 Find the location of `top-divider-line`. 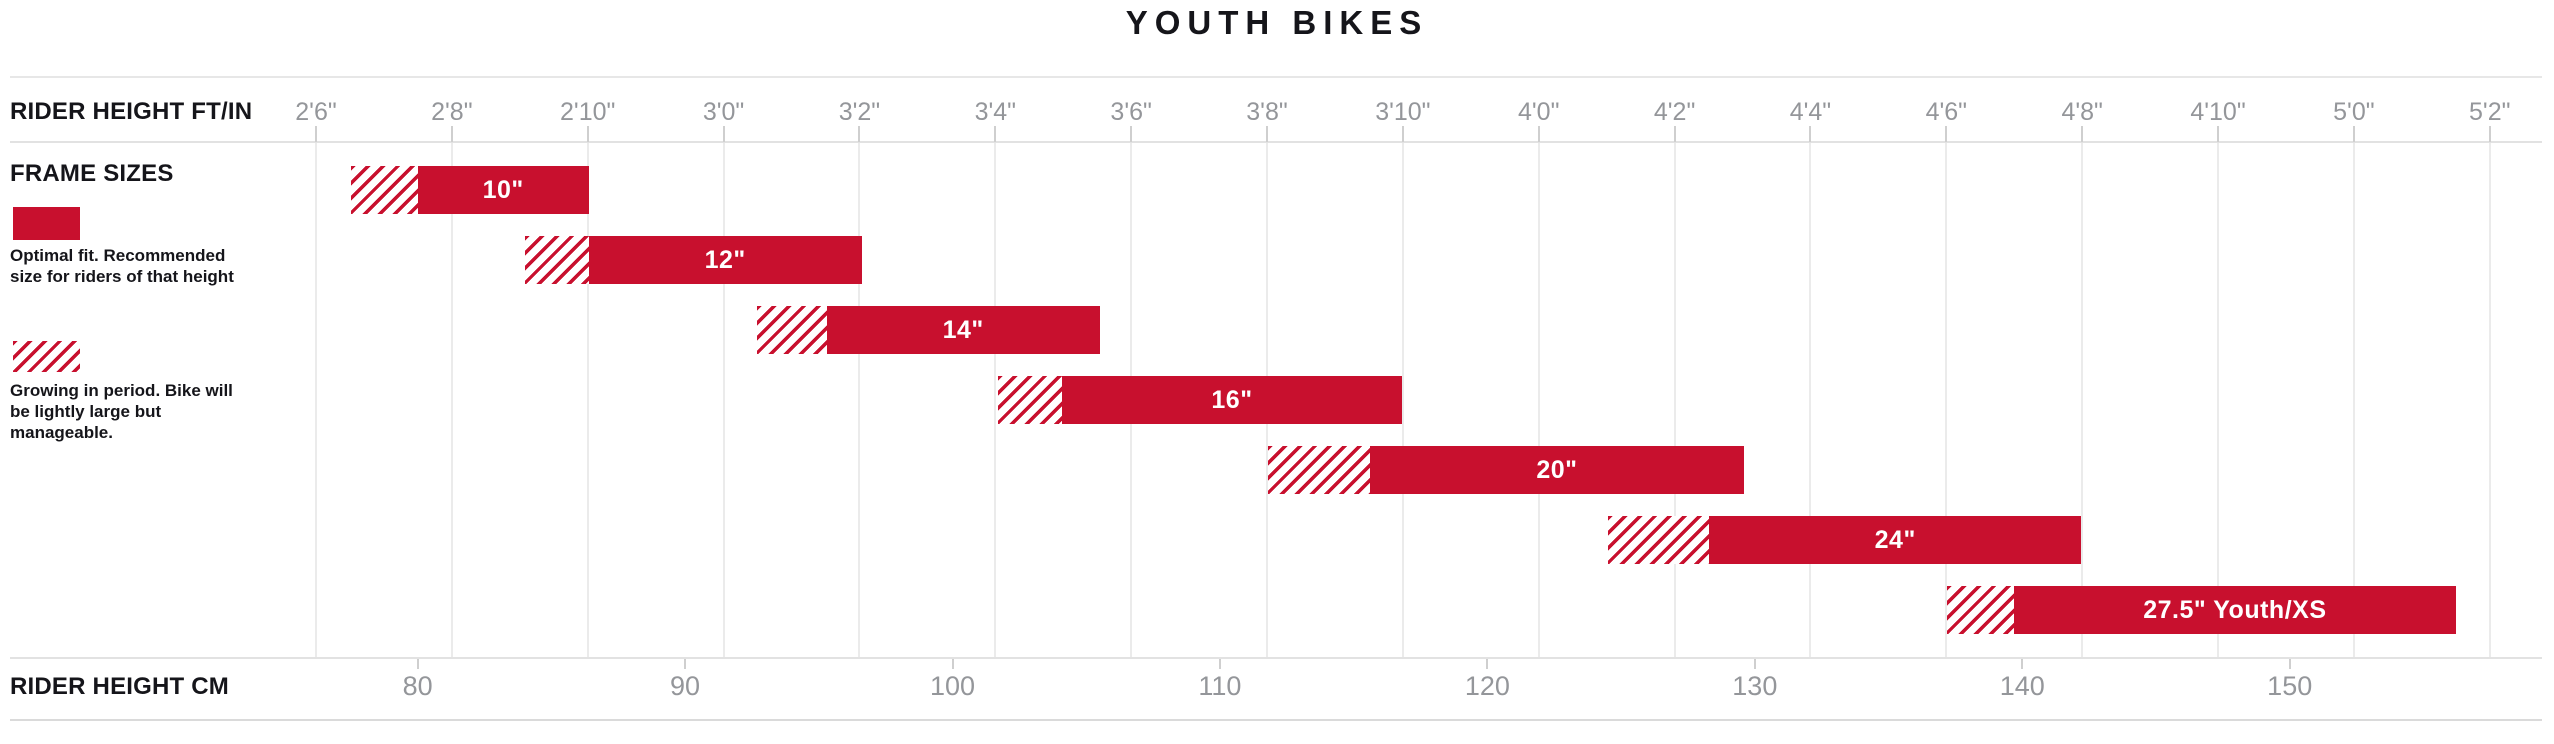

top-divider-line is located at coordinates (1276, 77).